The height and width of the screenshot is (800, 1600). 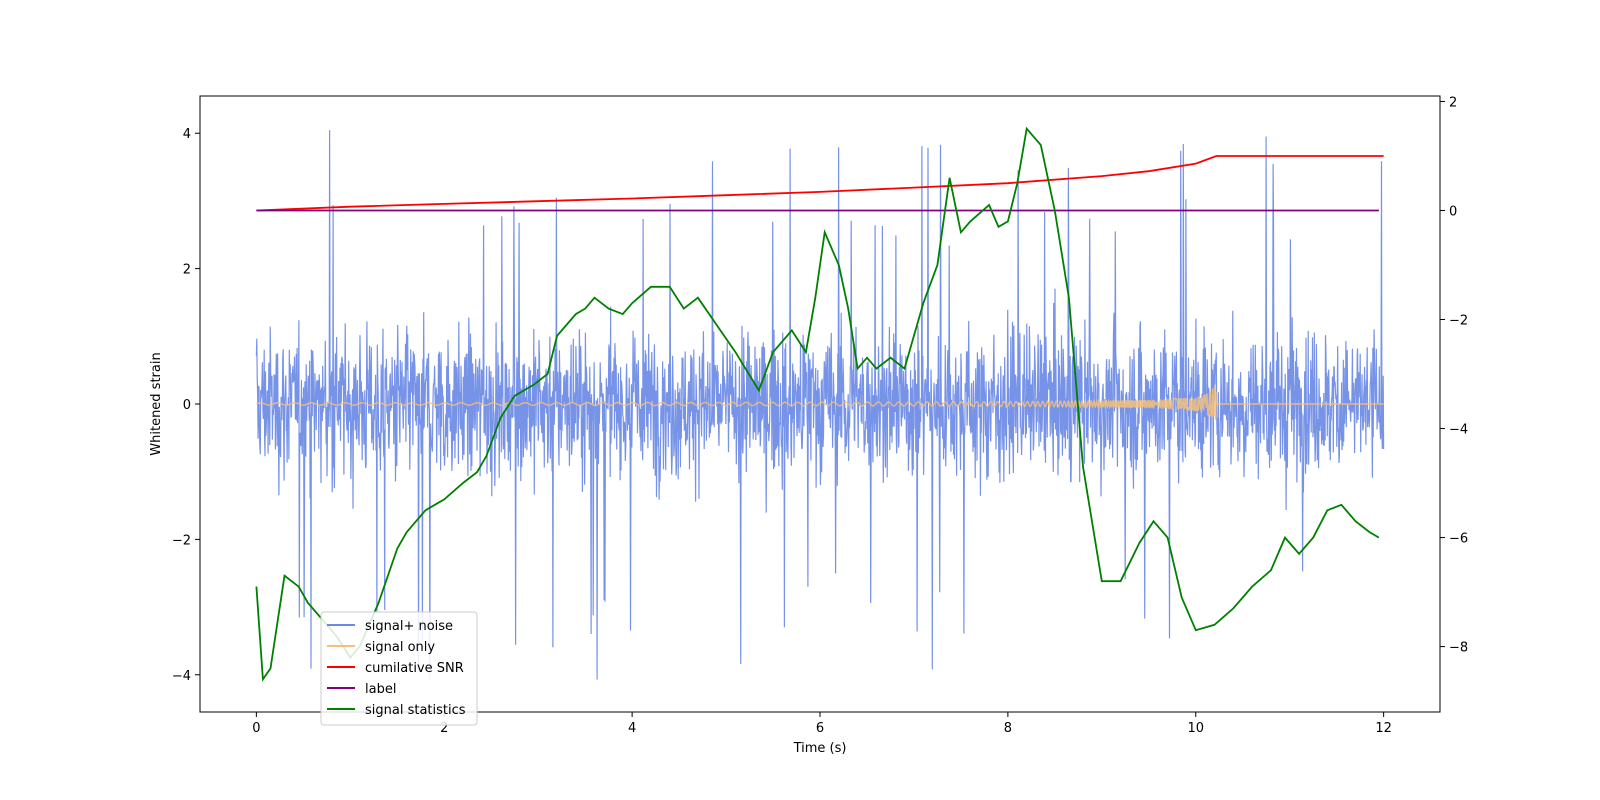 What do you see at coordinates (820, 183) in the screenshot?
I see `series-cumilative-snr` at bounding box center [820, 183].